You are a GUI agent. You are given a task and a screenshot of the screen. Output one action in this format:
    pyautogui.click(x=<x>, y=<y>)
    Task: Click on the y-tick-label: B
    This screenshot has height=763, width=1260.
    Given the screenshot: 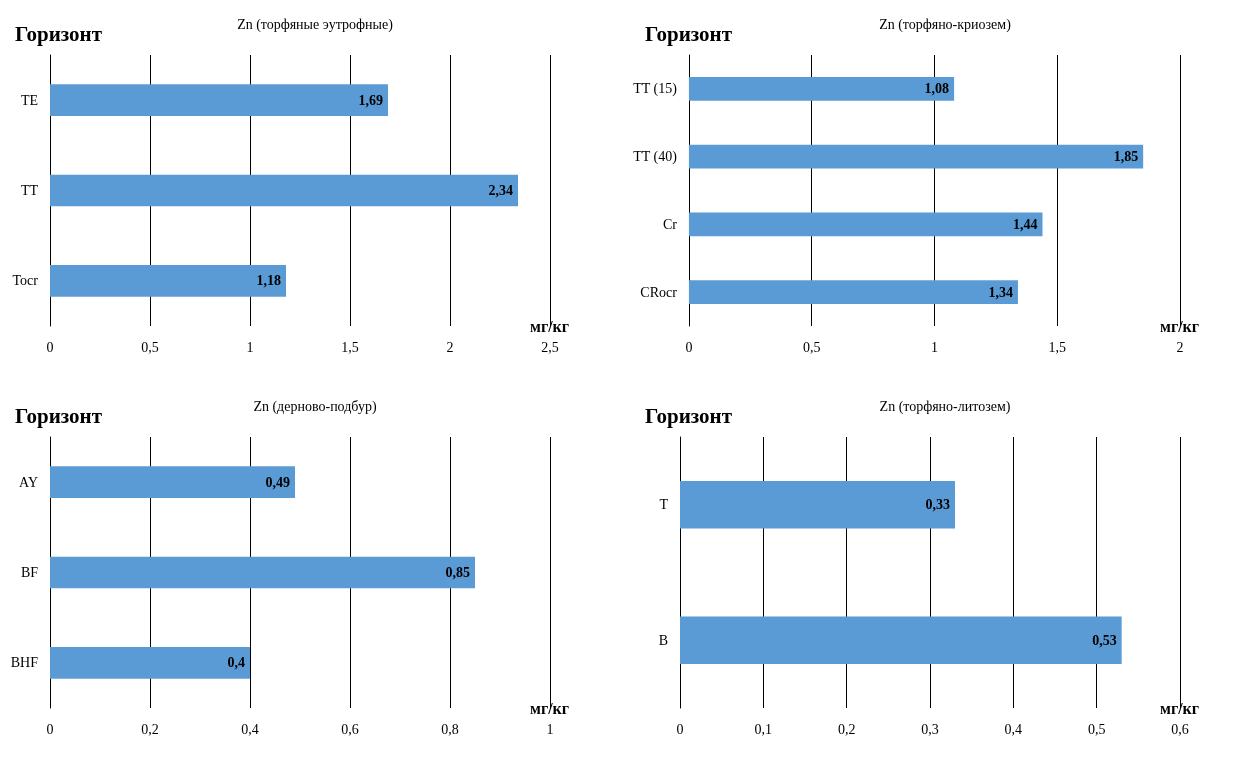 What is the action you would take?
    pyautogui.click(x=663, y=640)
    